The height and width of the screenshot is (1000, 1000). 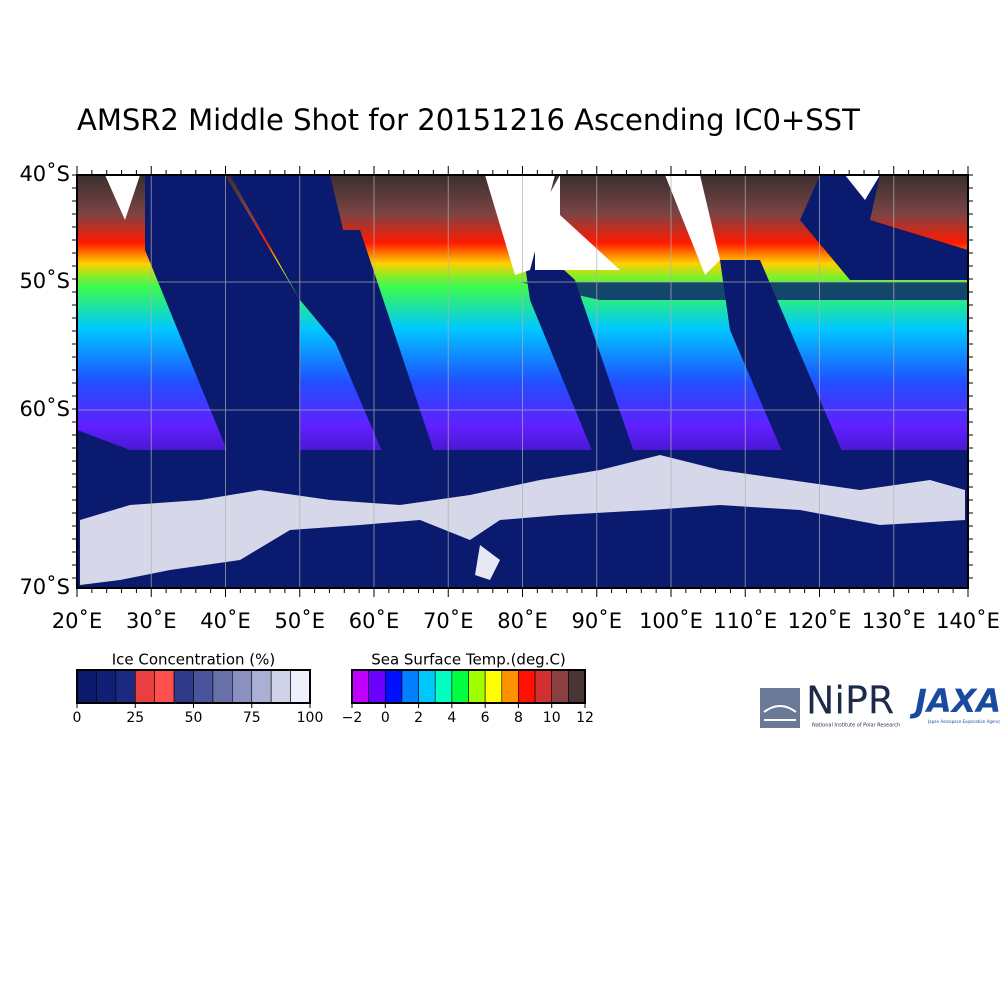 What do you see at coordinates (856, 726) in the screenshot?
I see `nipr-full-name: National Institute of Polar Research` at bounding box center [856, 726].